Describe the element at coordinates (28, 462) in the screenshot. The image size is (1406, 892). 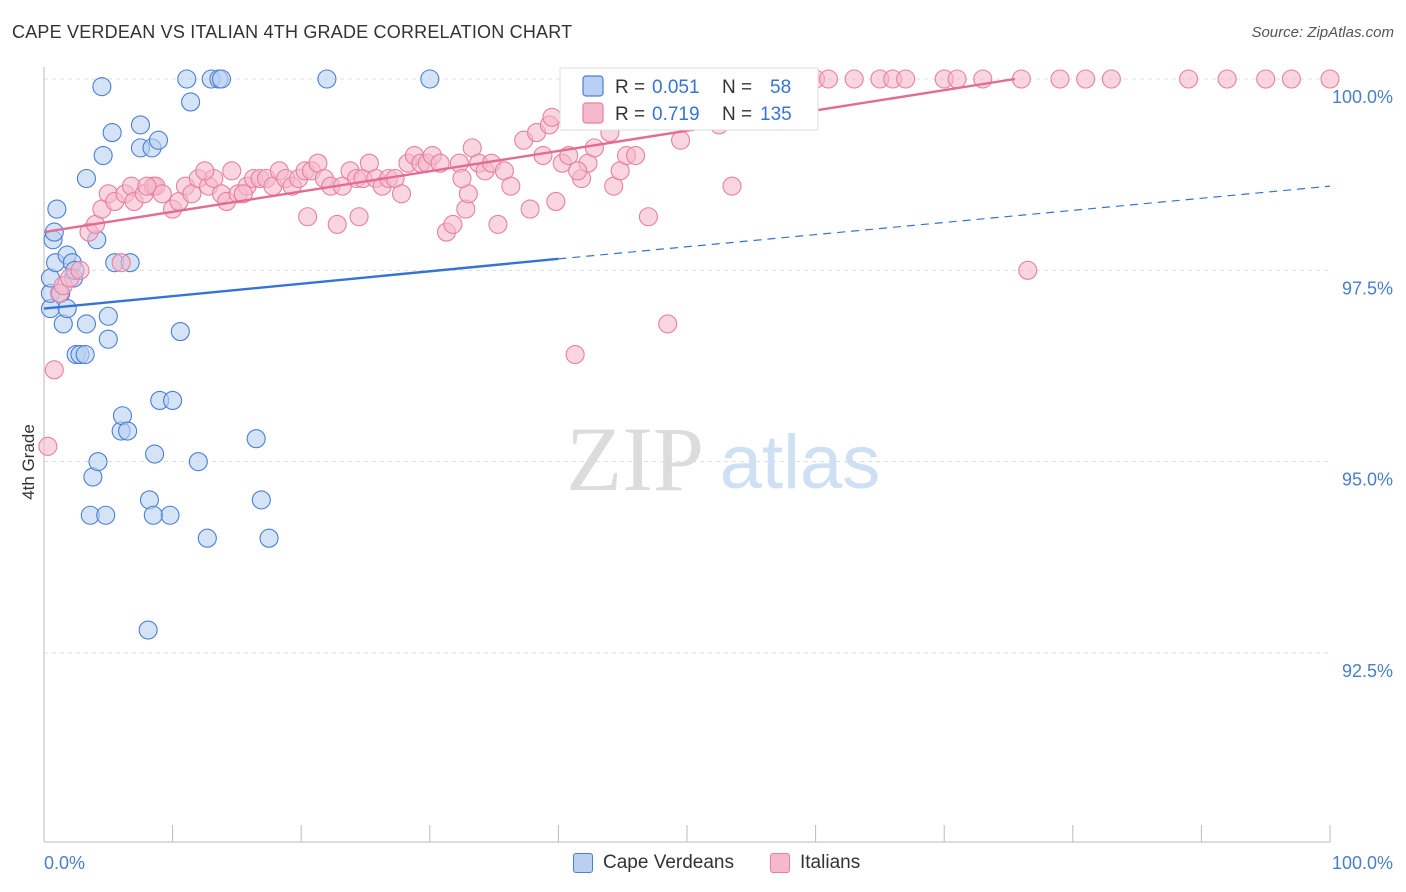
I see `y-axis-label: 4th Grade` at that location.